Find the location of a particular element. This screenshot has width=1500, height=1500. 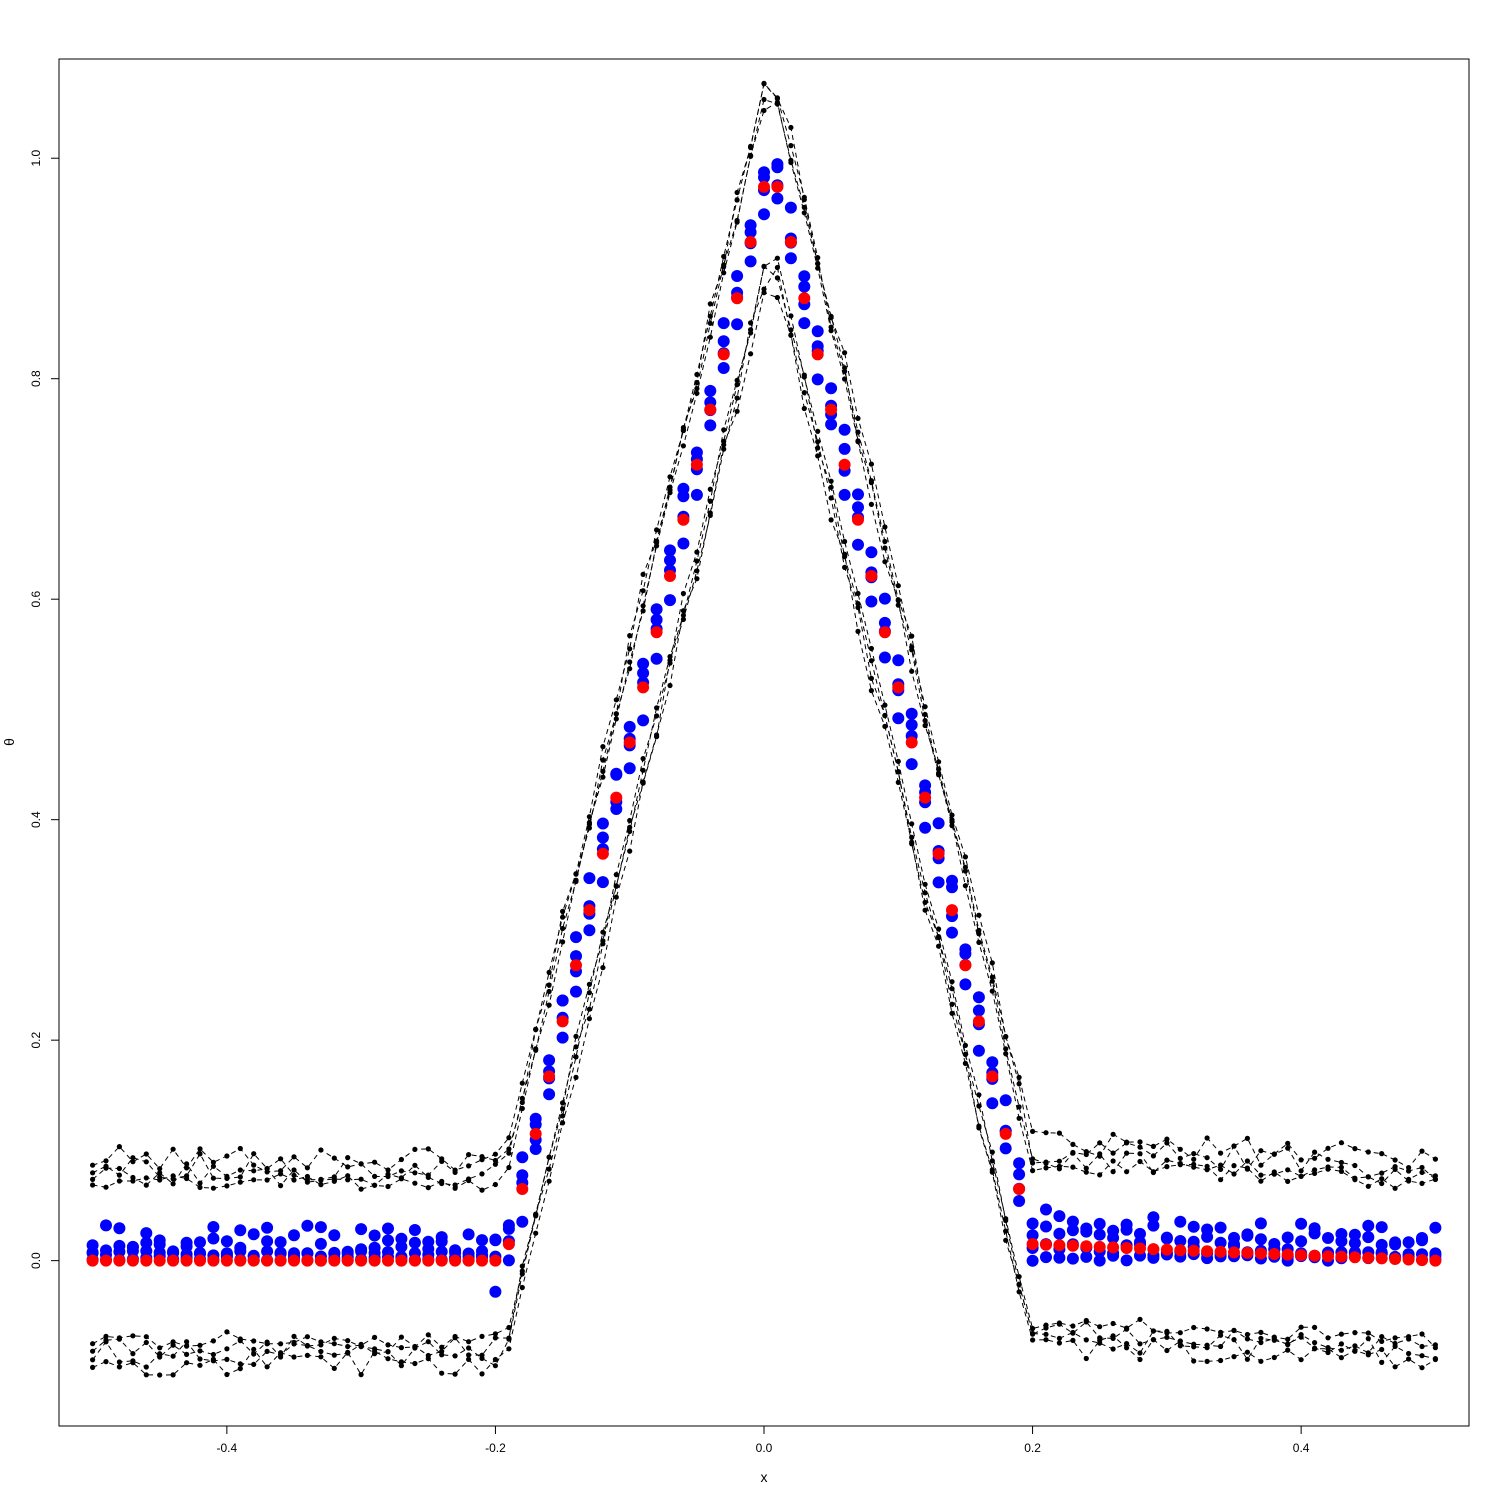

x-tick-label: 0.2 is located at coordinates (1032, 1448).